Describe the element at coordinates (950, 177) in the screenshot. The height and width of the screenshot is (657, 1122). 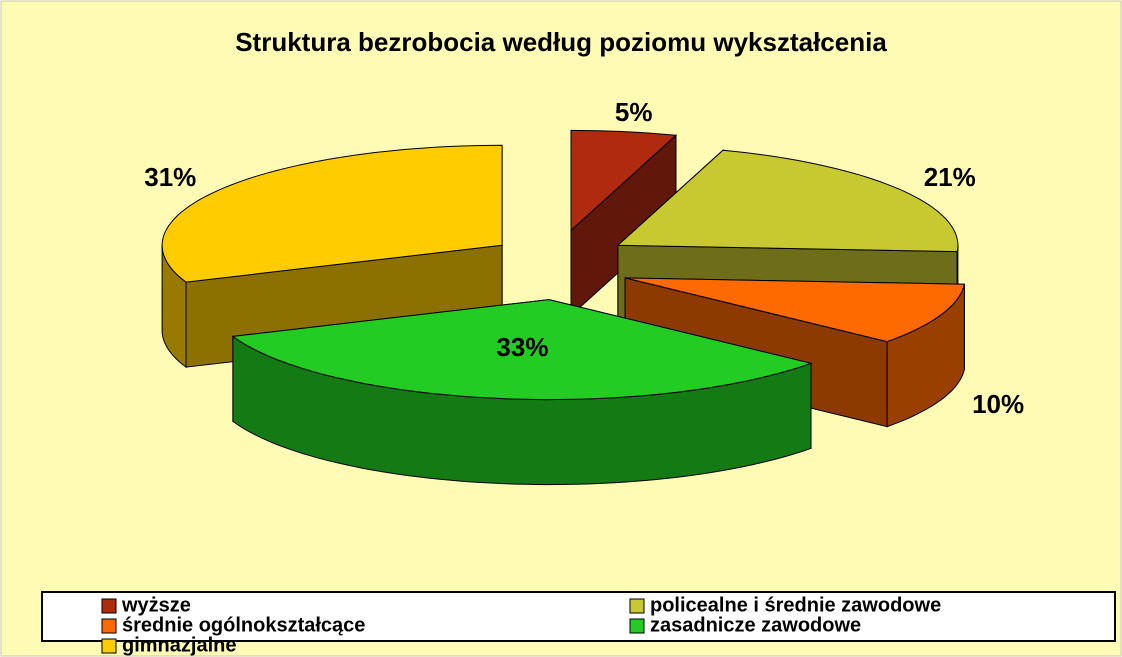
I see `data-label: 21%` at that location.